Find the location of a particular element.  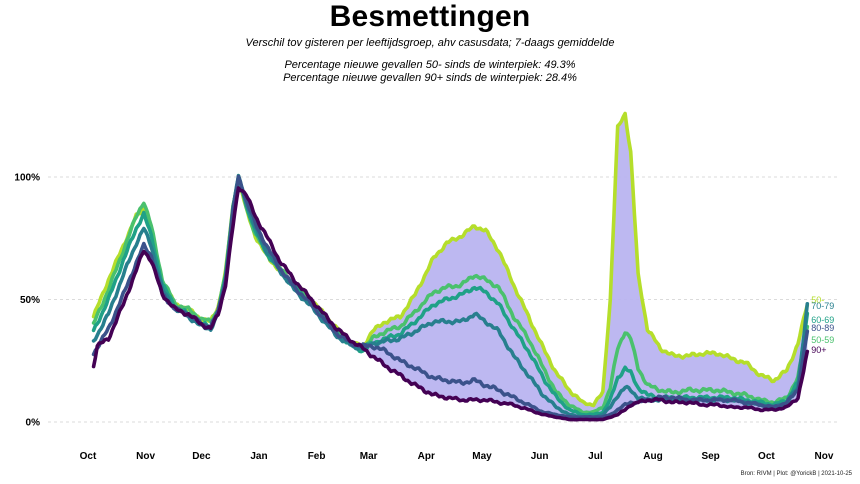

x-tick-label: Dec is located at coordinates (201, 456).